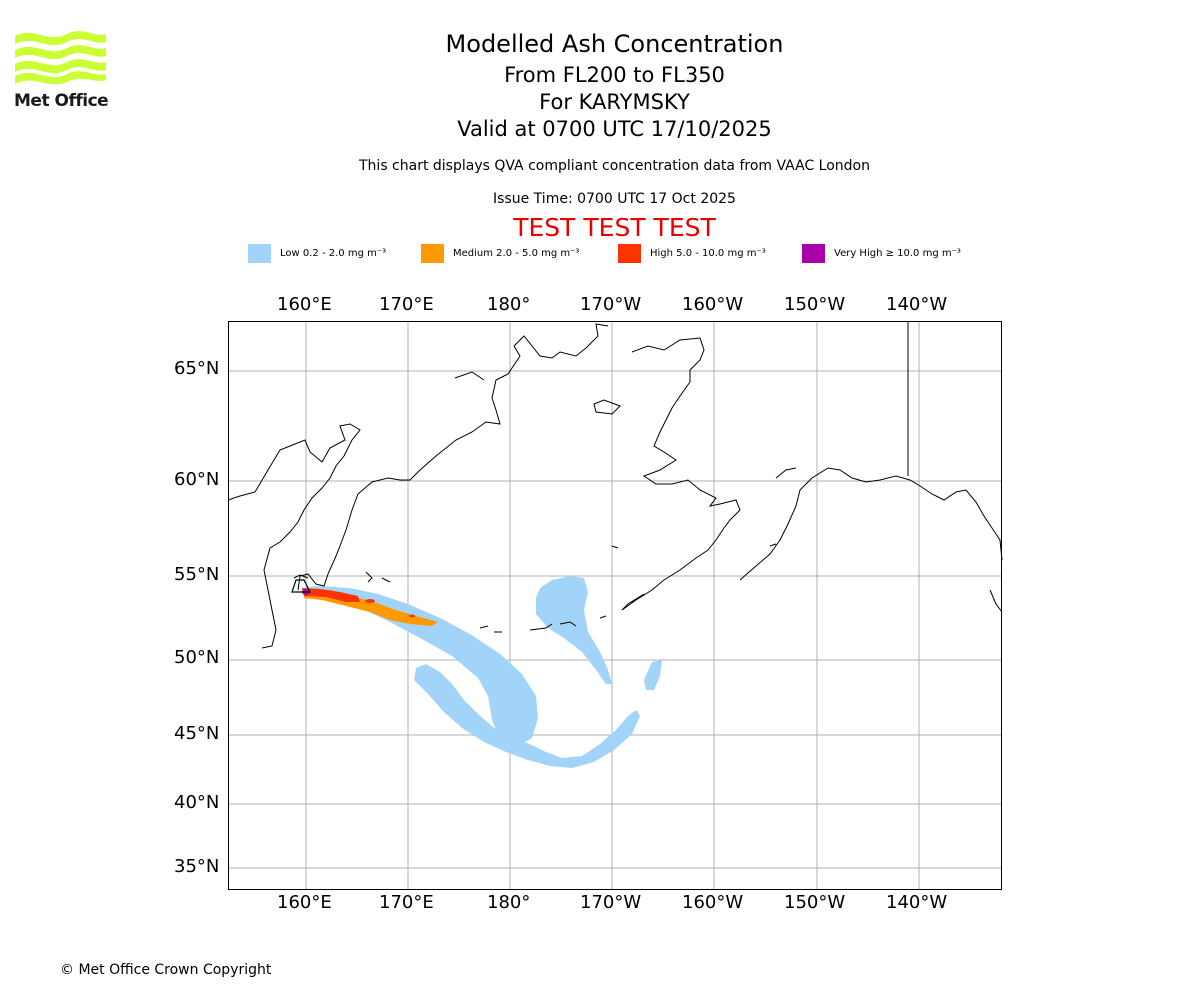  What do you see at coordinates (611, 902) in the screenshot?
I see `lon-label-bottom: 170°W` at bounding box center [611, 902].